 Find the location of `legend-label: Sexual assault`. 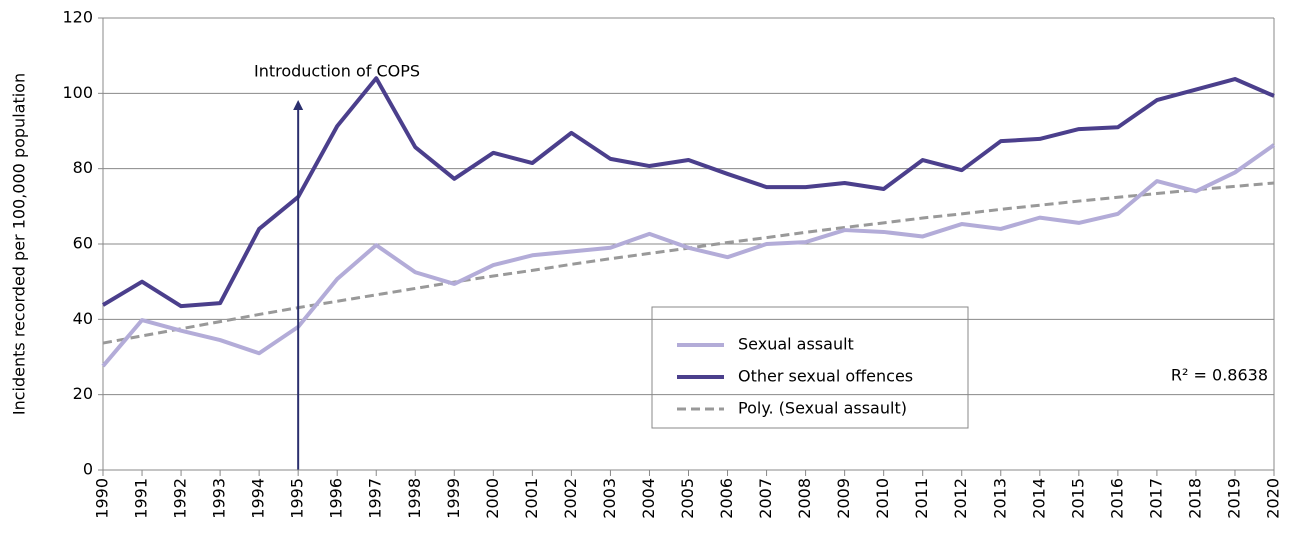

legend-label: Sexual assault is located at coordinates (796, 344).